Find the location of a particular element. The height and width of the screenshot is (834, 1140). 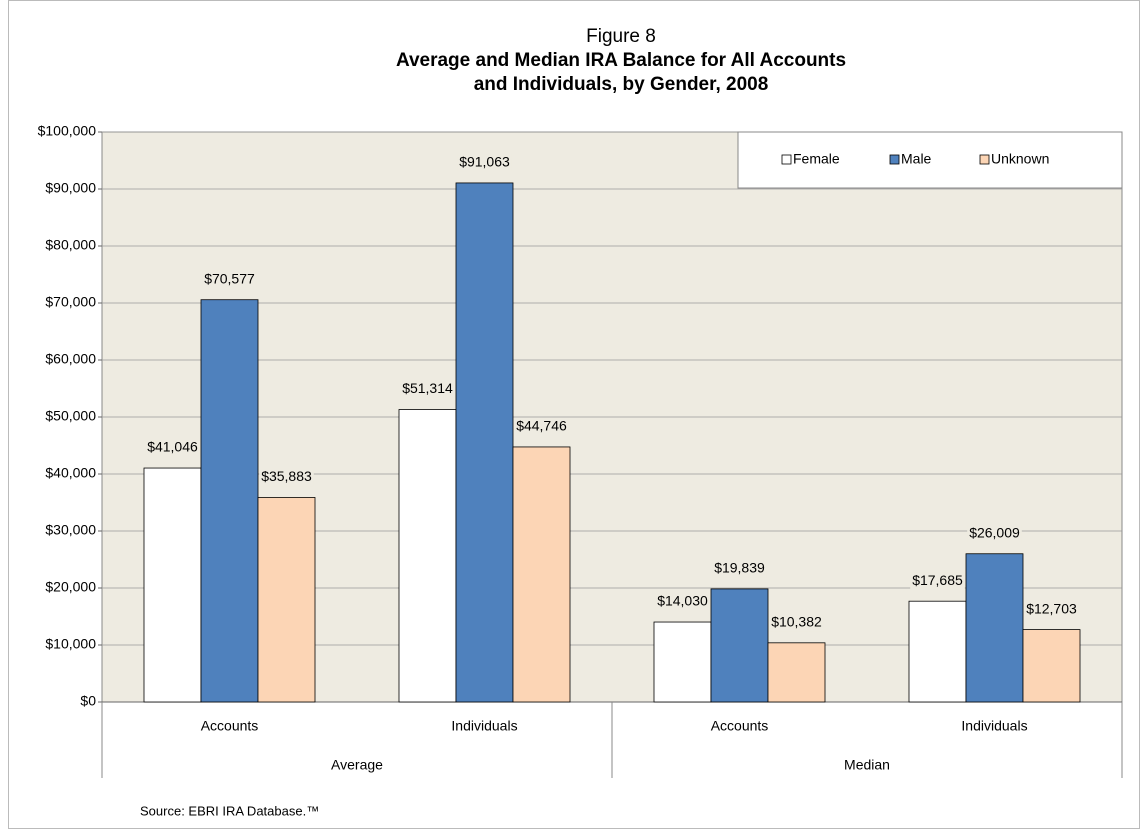

y-tick-label: $50,000 is located at coordinates (70, 416).